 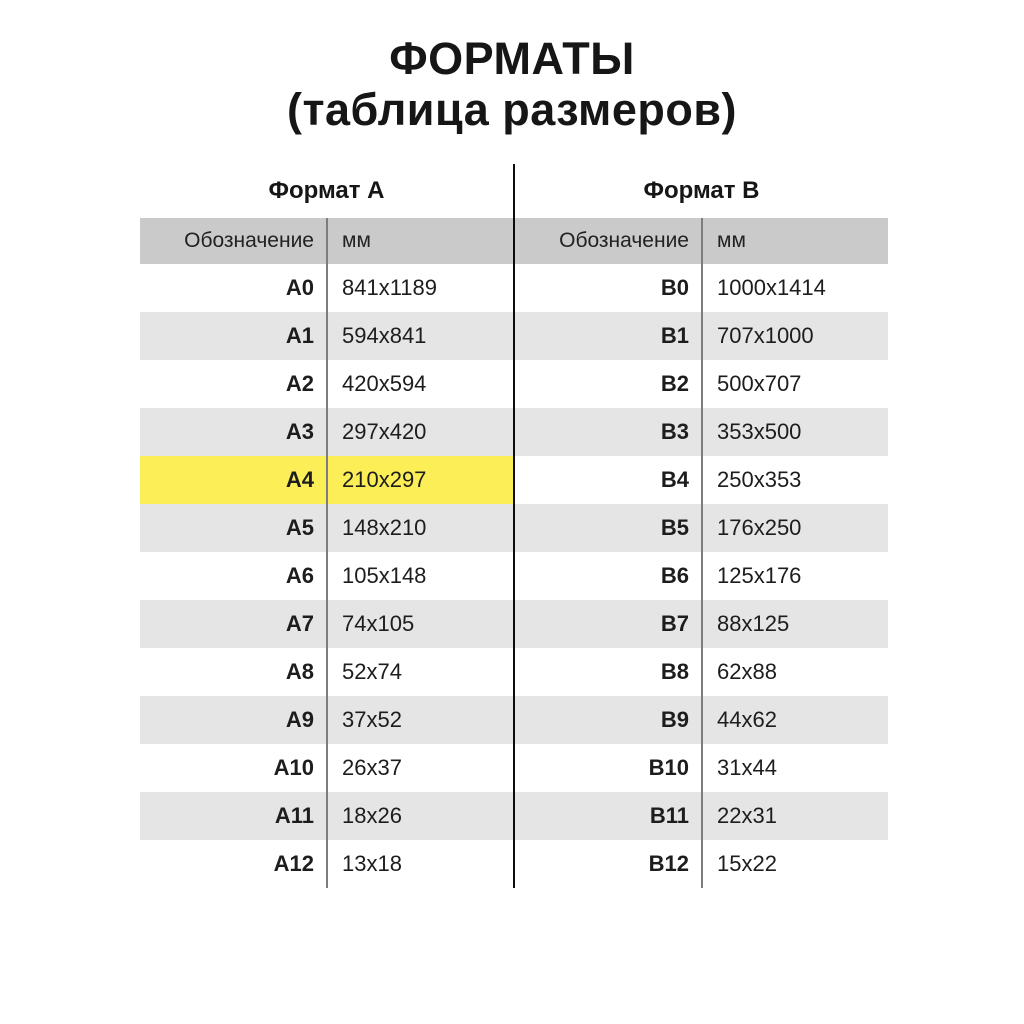 What do you see at coordinates (609, 624) in the screenshot?
I see `format-designation-cell: B7` at bounding box center [609, 624].